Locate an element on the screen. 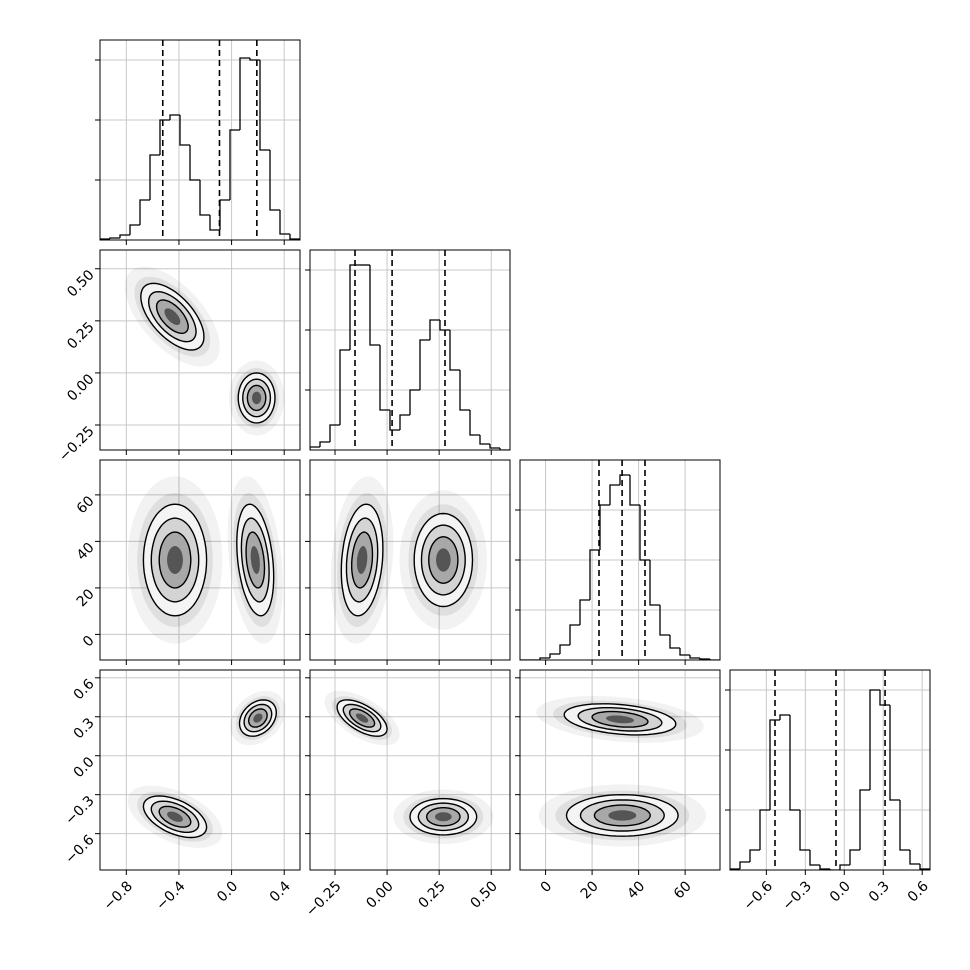 The height and width of the screenshot is (970, 970). y-tick-label: 40 is located at coordinates (86, 552).